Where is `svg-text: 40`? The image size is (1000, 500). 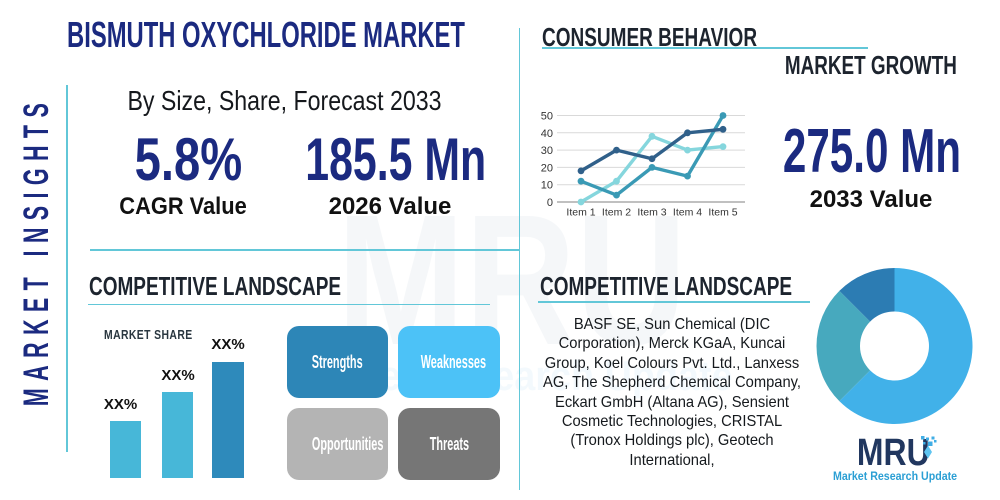
svg-text: 40 is located at coordinates (547, 134).